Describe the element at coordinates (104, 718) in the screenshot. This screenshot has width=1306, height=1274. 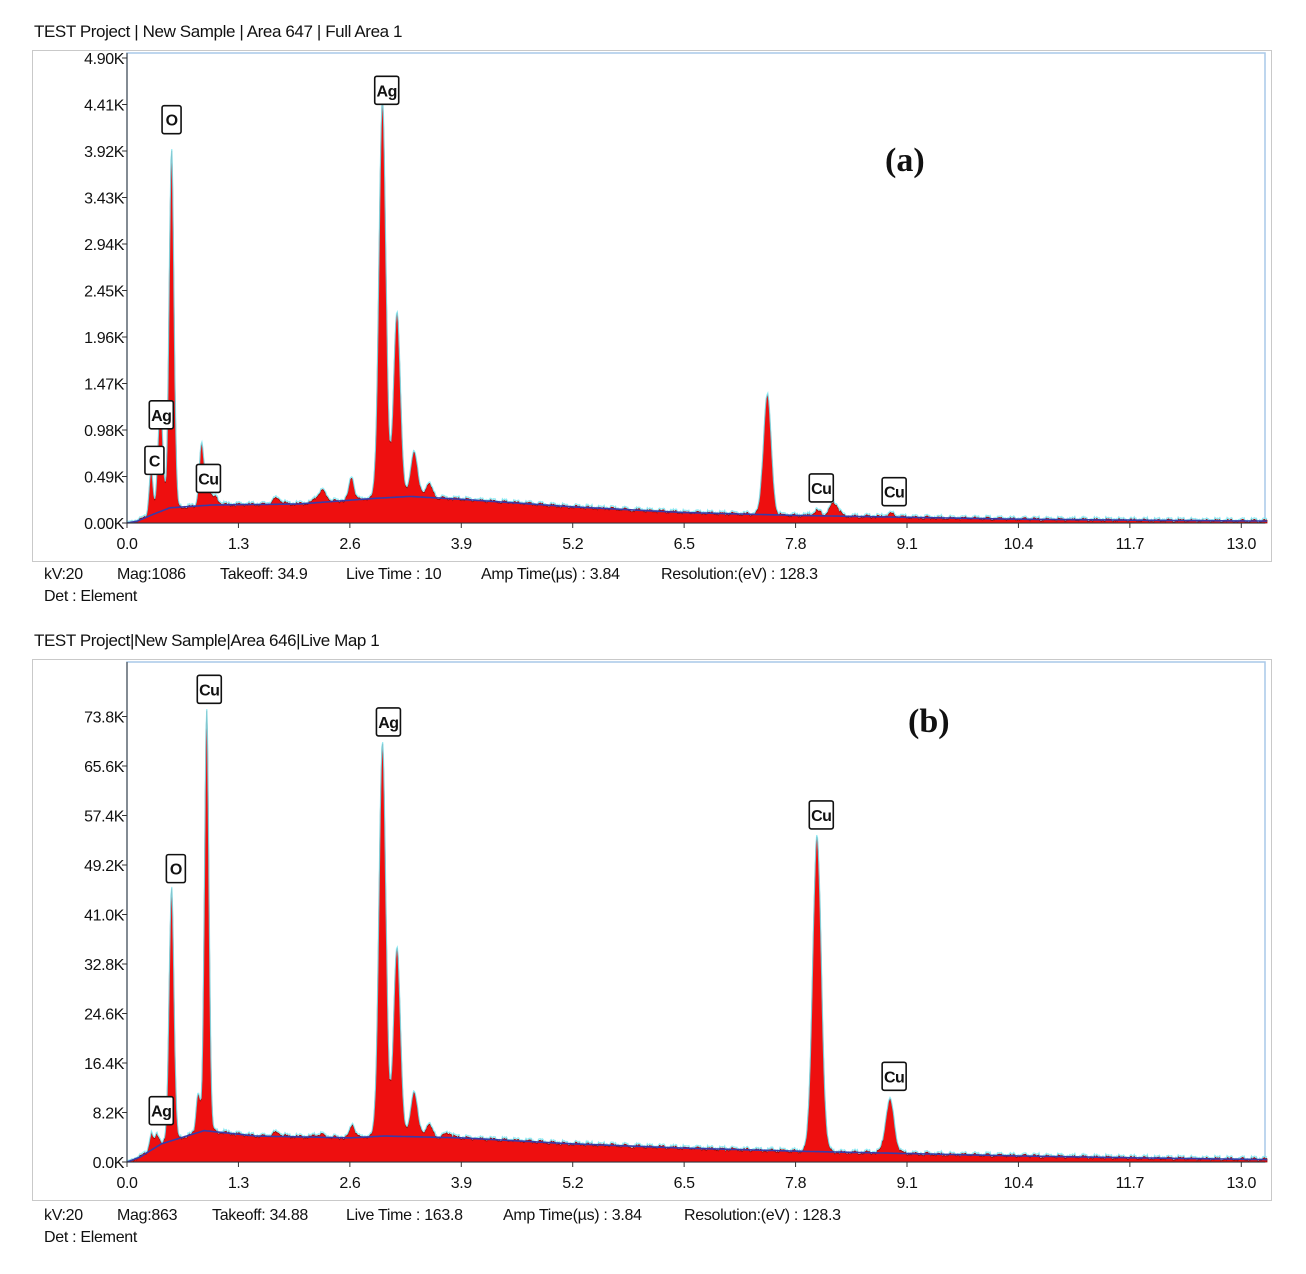
I see `y-tick-label: 73.8K` at that location.